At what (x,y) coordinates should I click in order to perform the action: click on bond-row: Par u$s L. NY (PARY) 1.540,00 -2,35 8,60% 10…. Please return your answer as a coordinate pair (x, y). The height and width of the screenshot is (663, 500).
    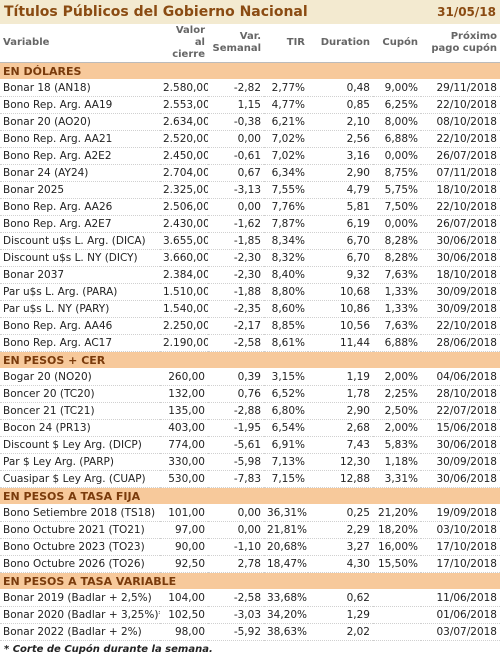
    Looking at the image, I should click on (250, 309).